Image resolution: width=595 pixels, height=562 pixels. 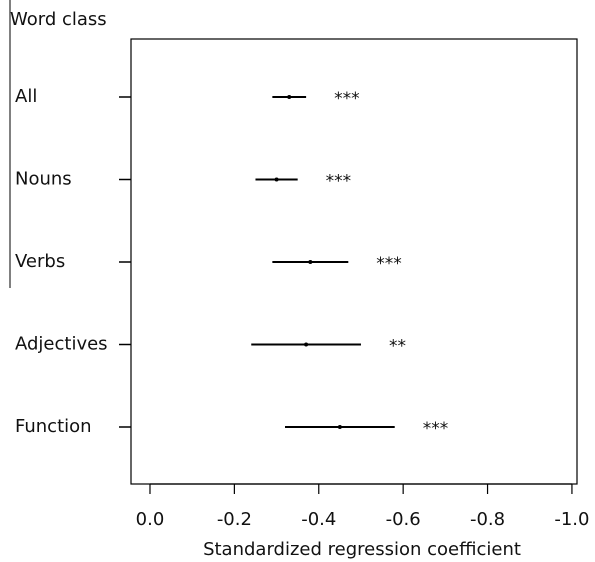 I want to click on x-tick-label: -0.4, so click(x=318, y=519).